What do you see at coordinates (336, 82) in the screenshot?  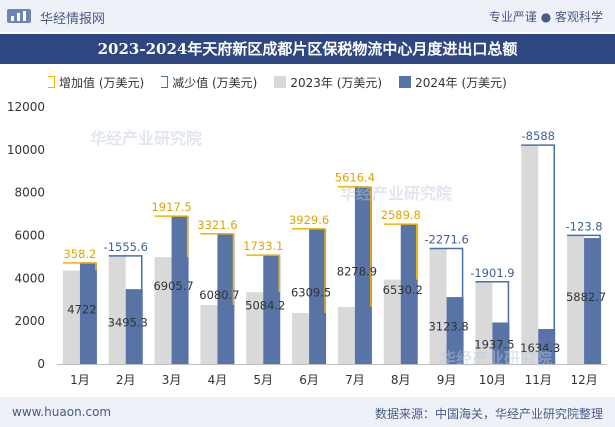 I see `legend-label-2023: 2023年 (万美元)` at bounding box center [336, 82].